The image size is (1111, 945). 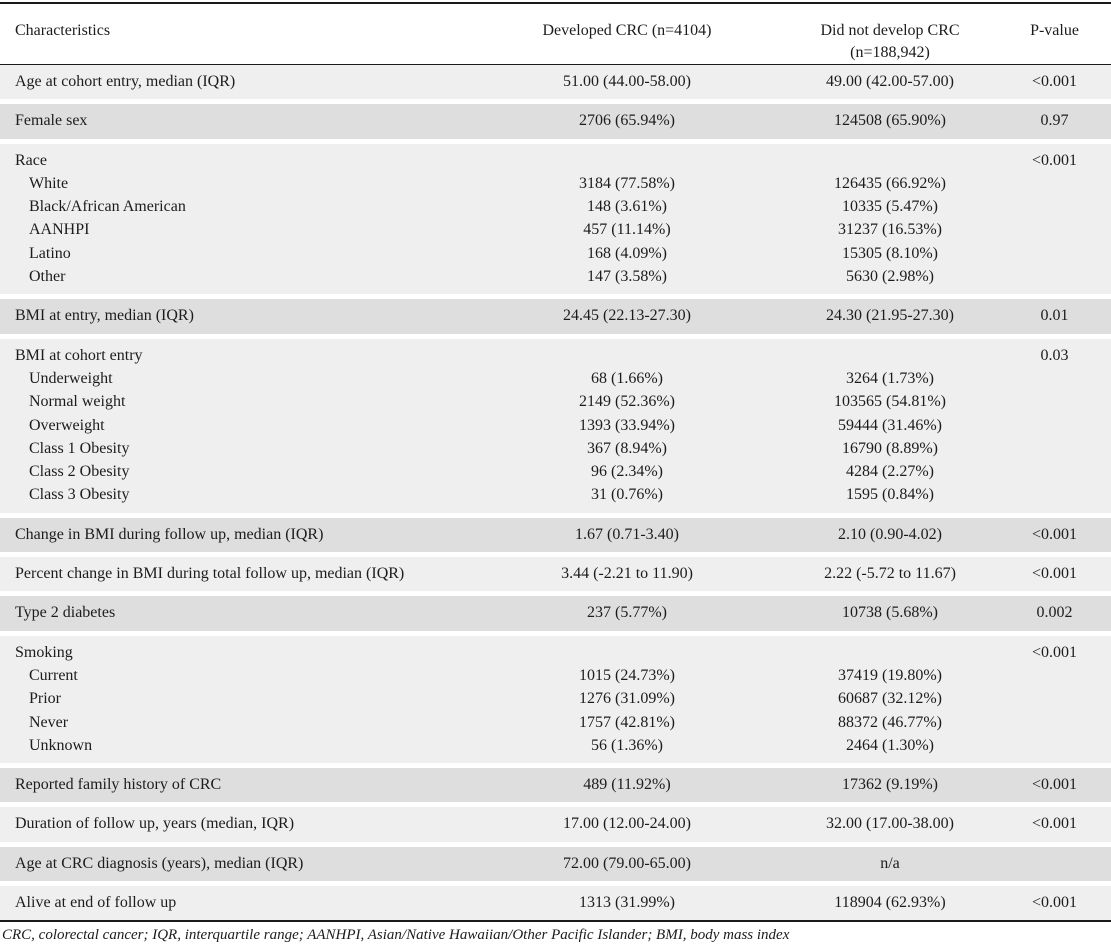 What do you see at coordinates (885, 378) in the screenshot?
I see `cell-not-developed: 3264 (1.73%)` at bounding box center [885, 378].